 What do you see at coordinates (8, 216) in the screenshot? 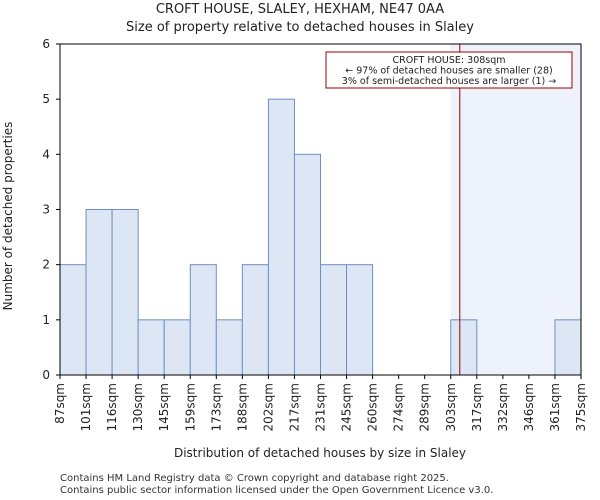
I see `y-axis-label: Number of detached properties` at bounding box center [8, 216].